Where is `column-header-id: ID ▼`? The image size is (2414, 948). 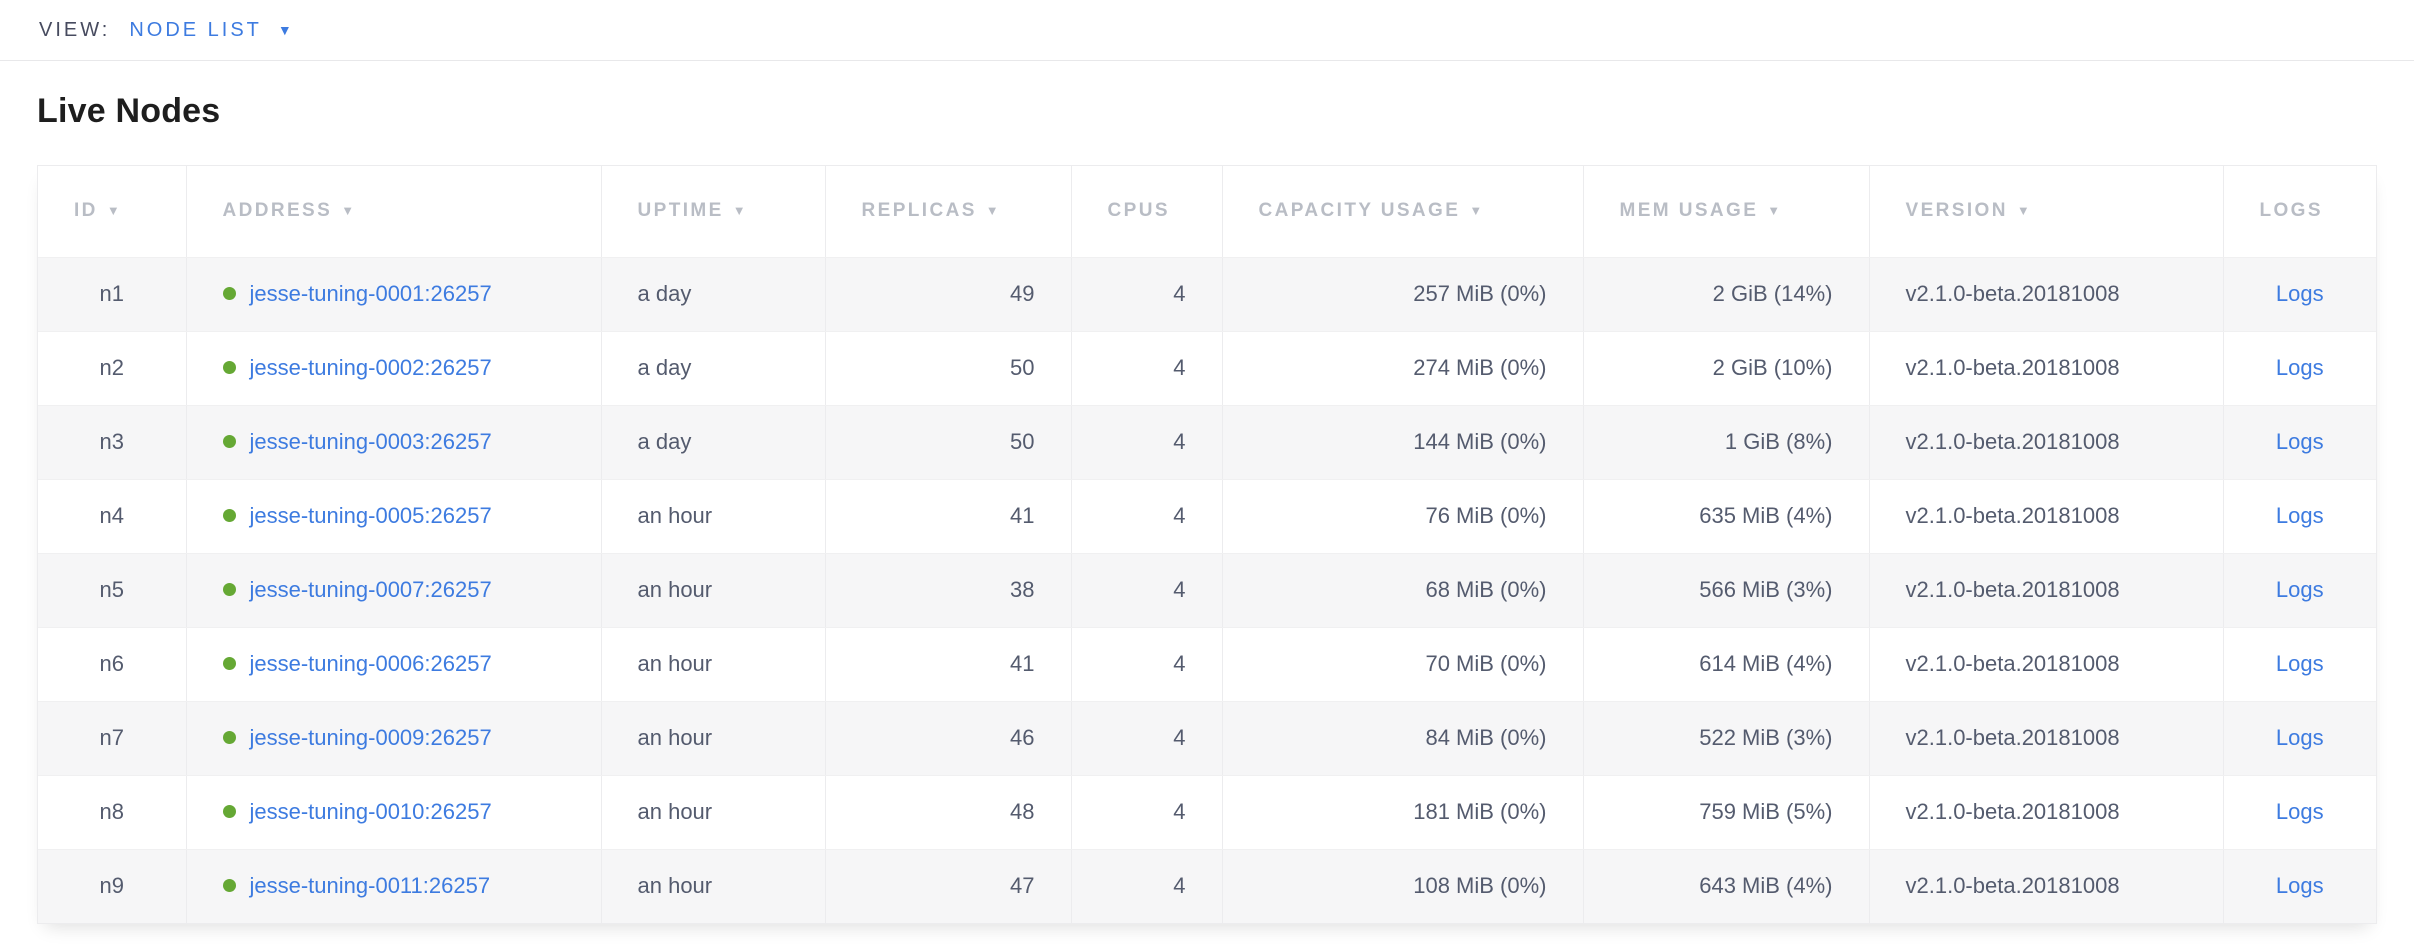 column-header-id: ID ▼ is located at coordinates (112, 212).